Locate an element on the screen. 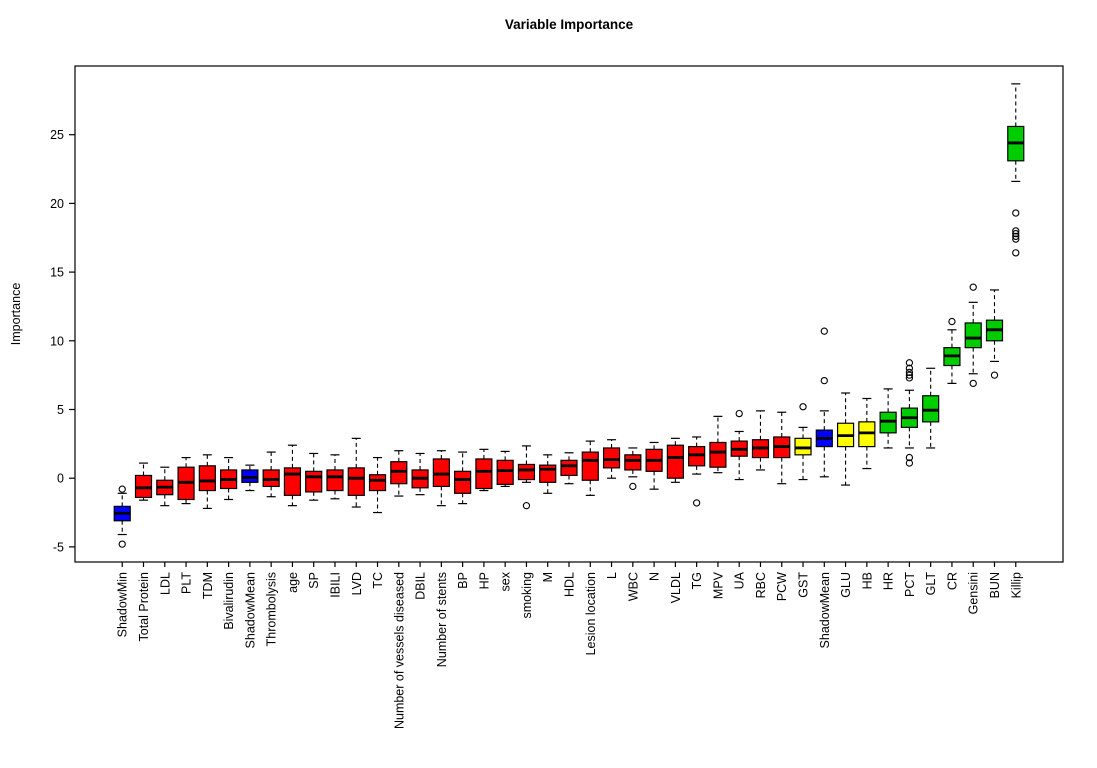 The width and height of the screenshot is (1097, 768). y-tick-label: 0 is located at coordinates (60, 479).